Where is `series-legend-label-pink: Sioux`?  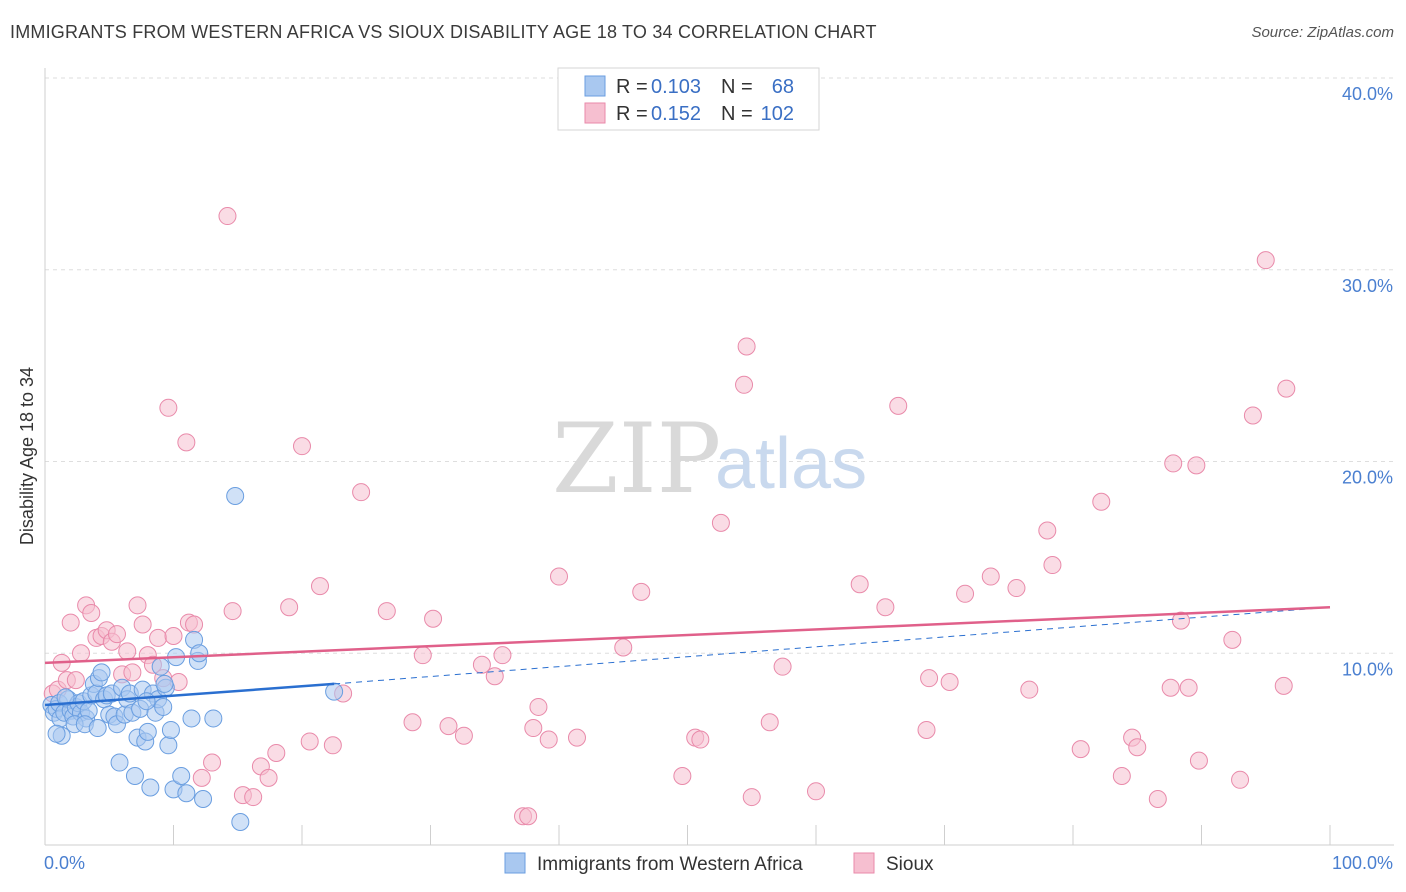
series-legend-label-pink: Sioux is located at coordinates (910, 864).